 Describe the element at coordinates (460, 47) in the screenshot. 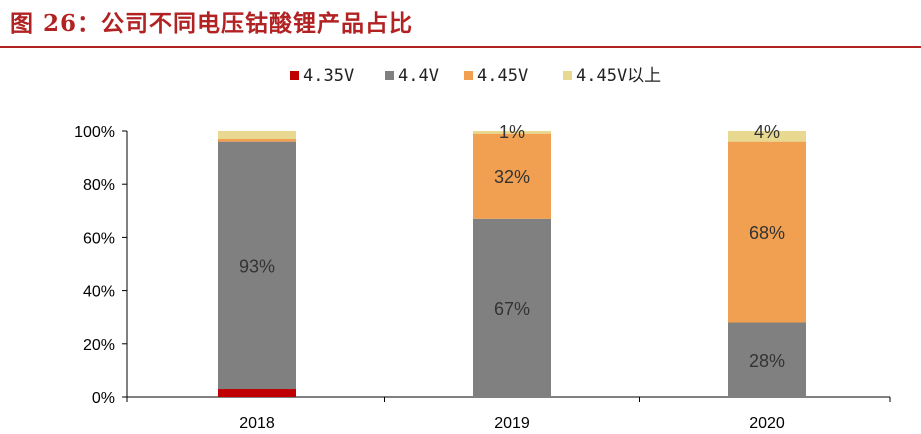

I see `title-divider` at that location.